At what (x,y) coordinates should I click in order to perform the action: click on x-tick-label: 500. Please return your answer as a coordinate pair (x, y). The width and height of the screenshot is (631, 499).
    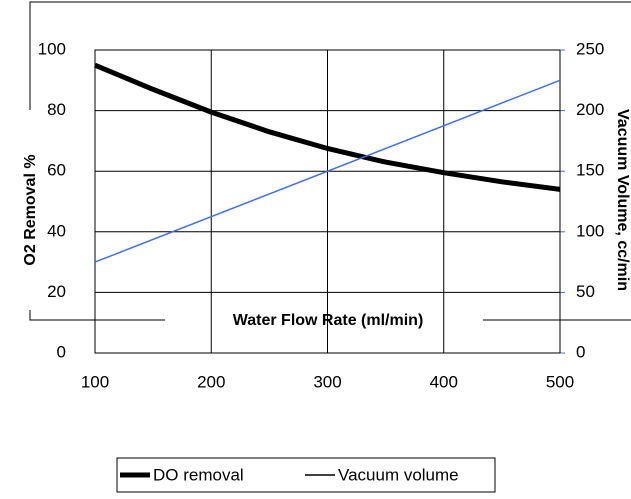
    Looking at the image, I should click on (560, 381).